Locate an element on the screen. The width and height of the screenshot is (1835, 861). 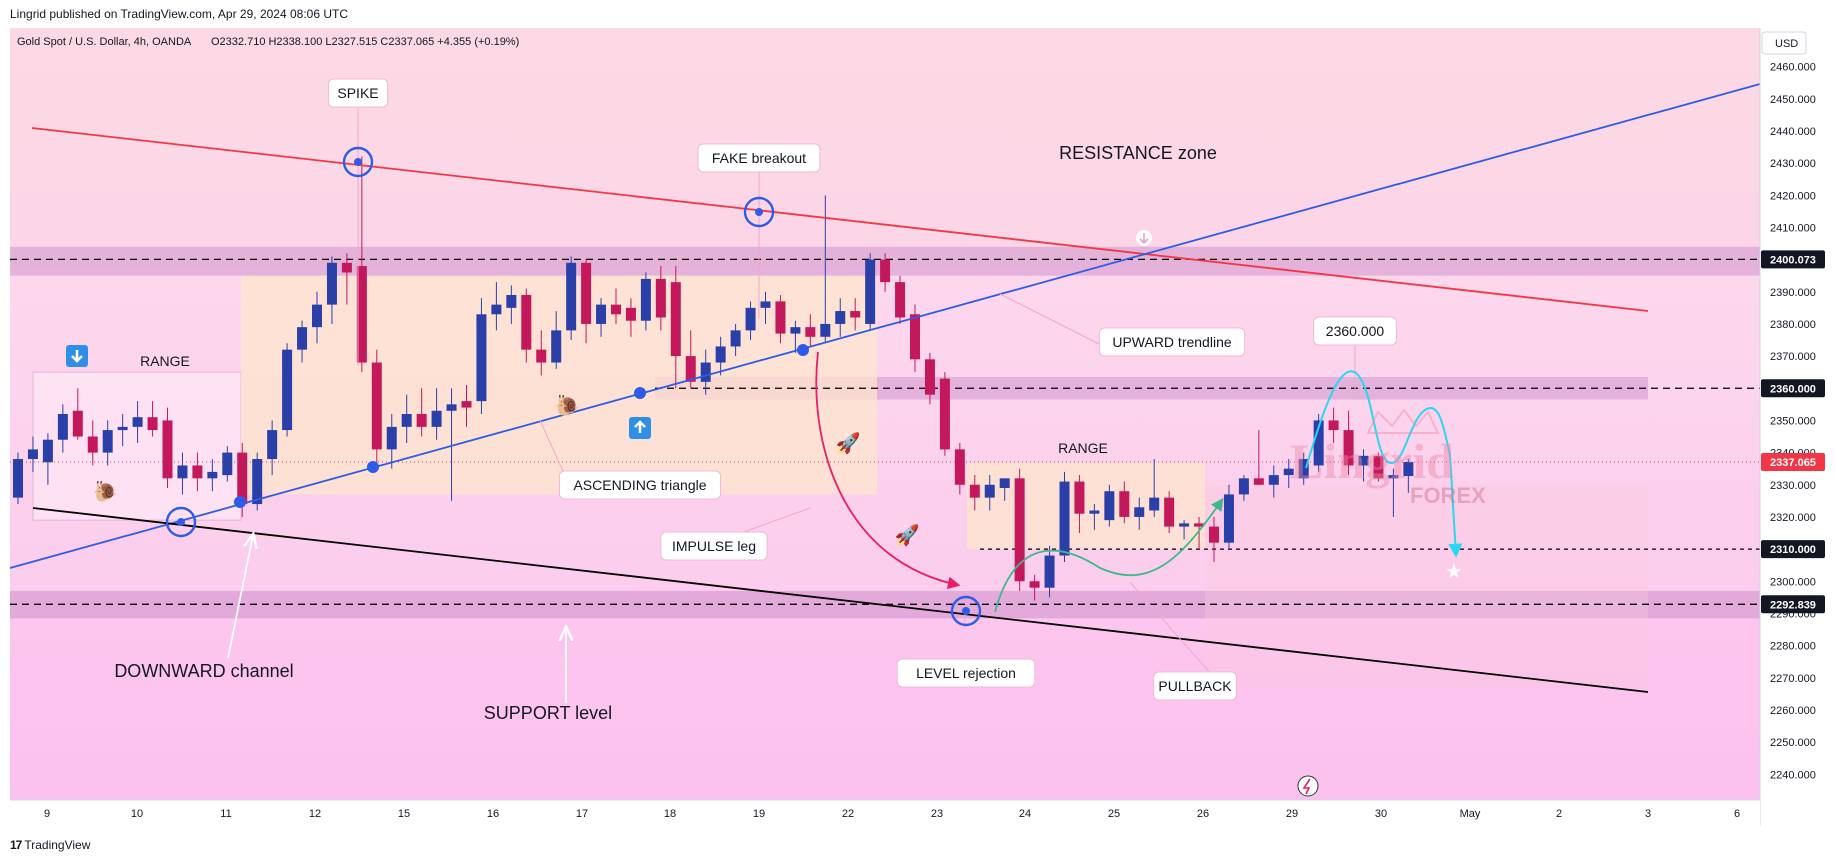
annotation-level-rejection: LEVEL rejection is located at coordinates (966, 673).